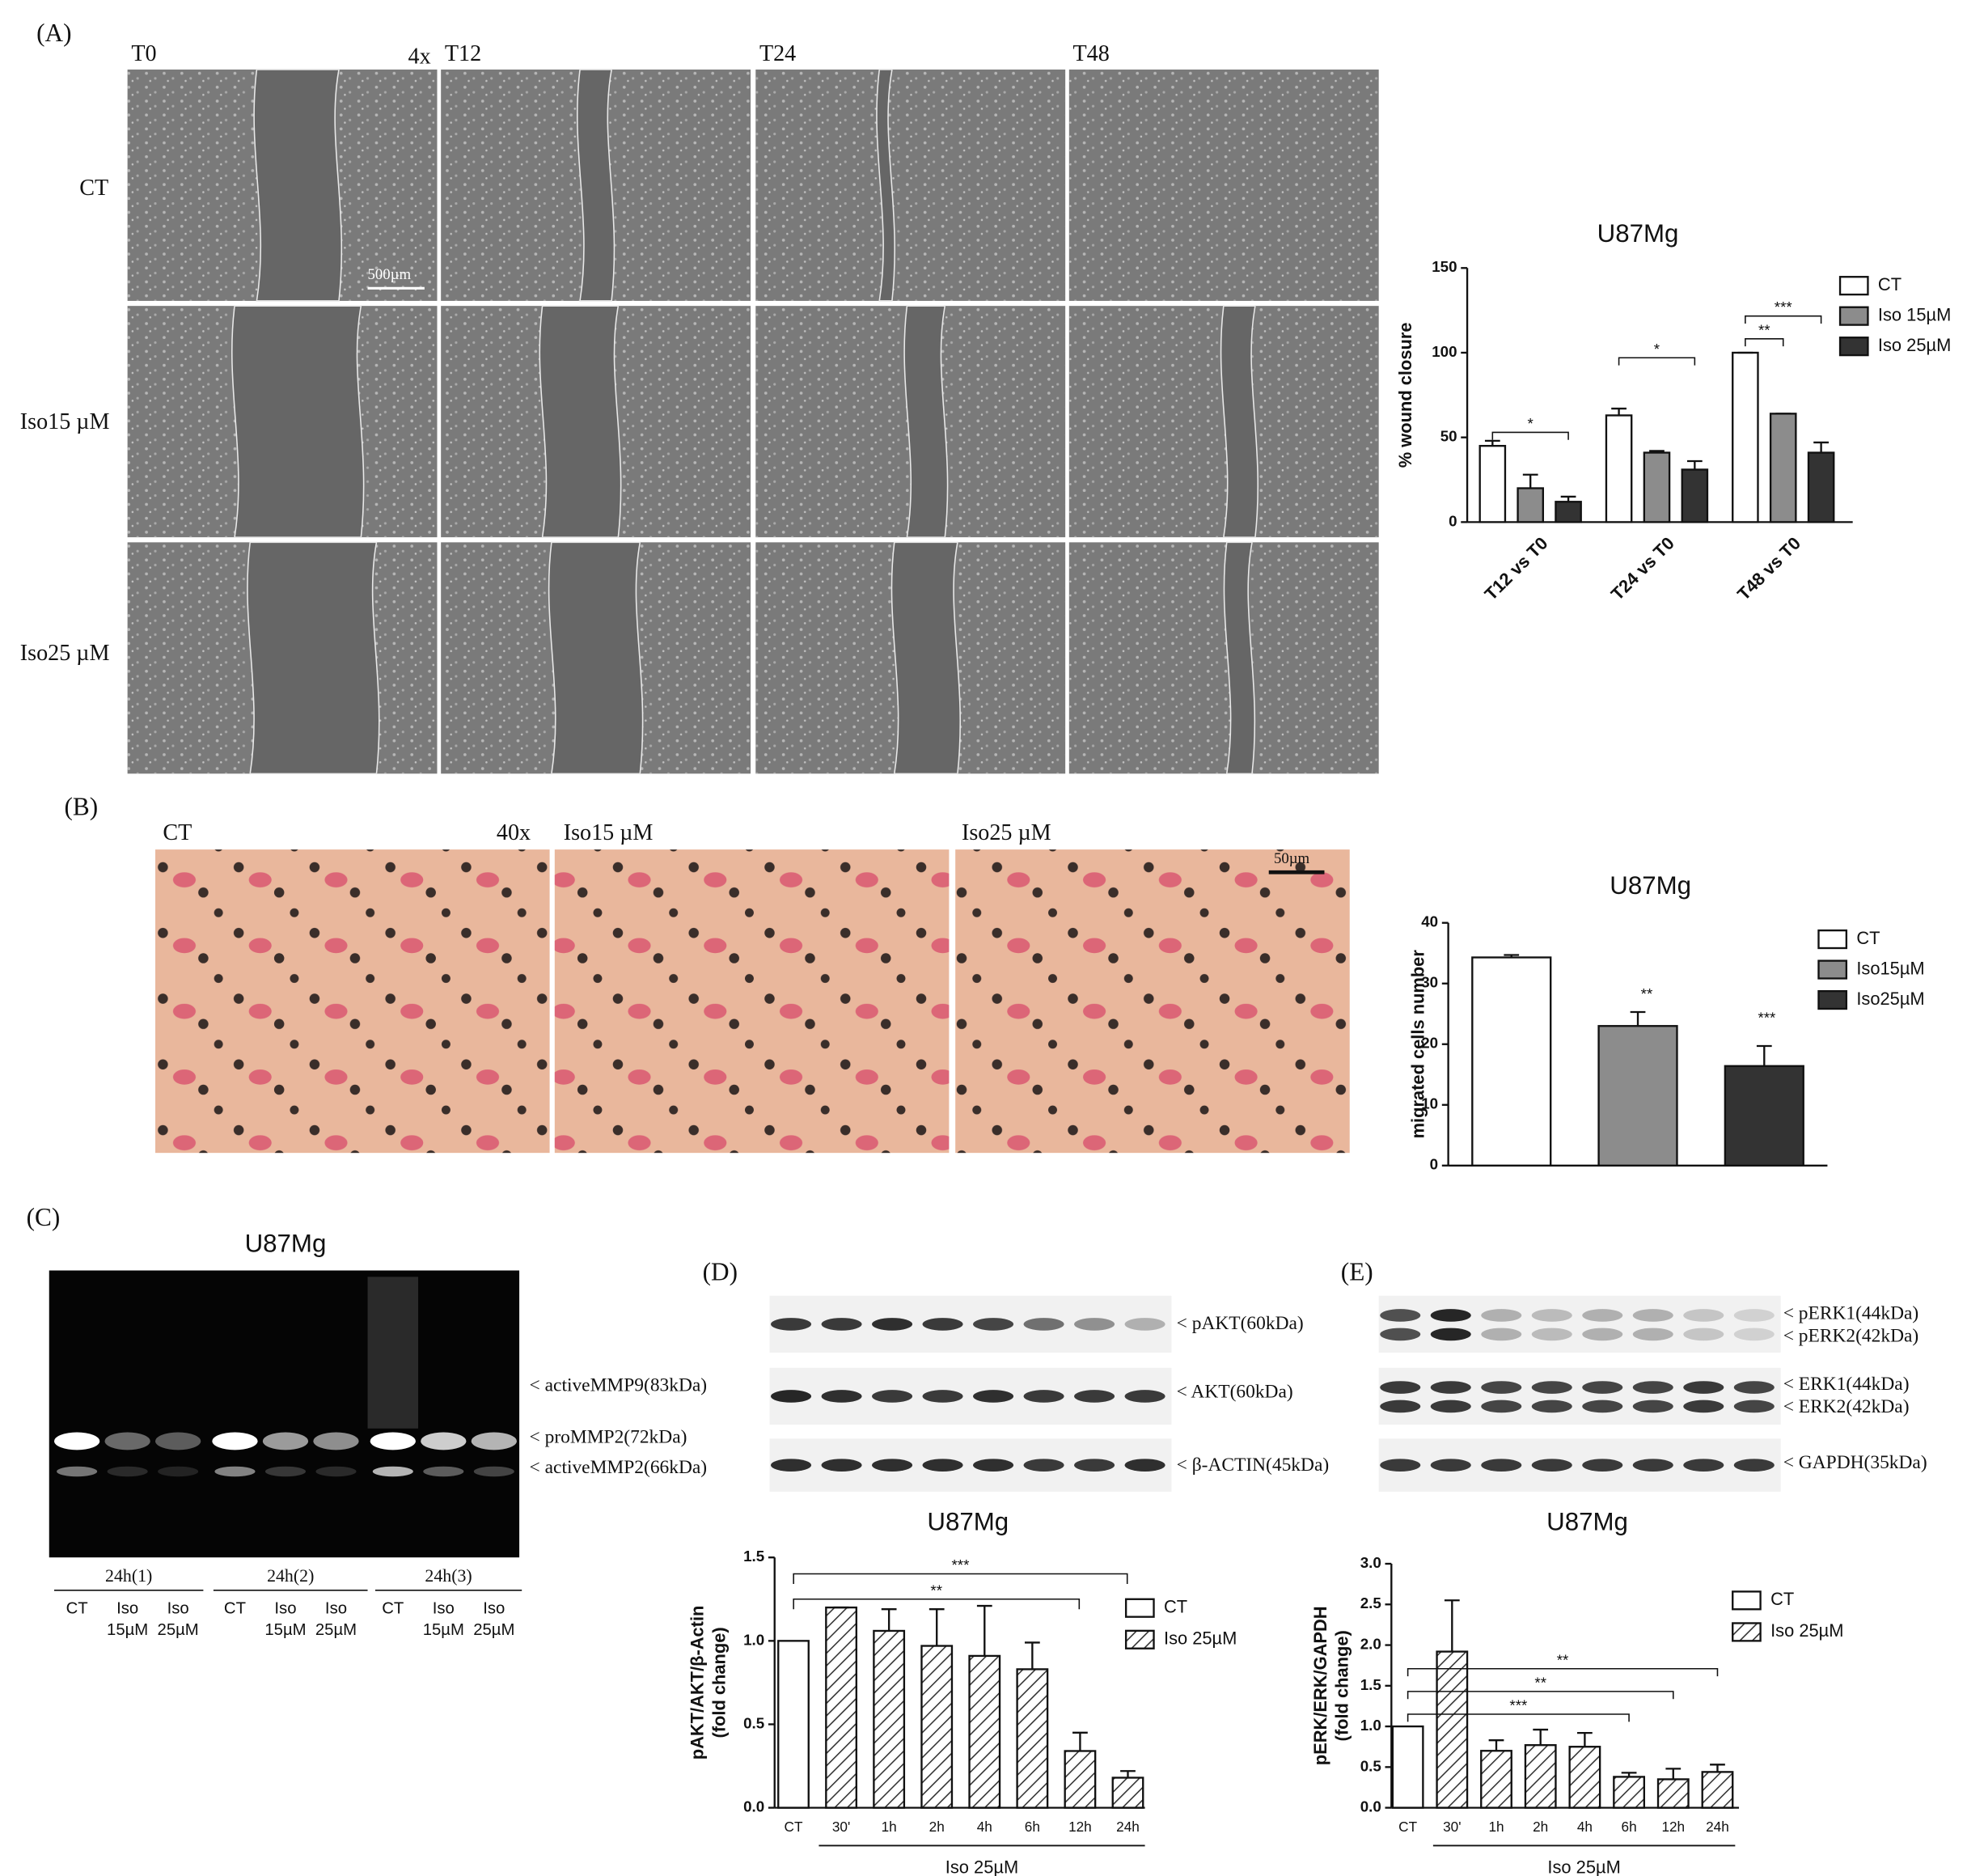 The height and width of the screenshot is (1876, 1984). What do you see at coordinates (285, 1630) in the screenshot?
I see `lane-label: 15µM` at bounding box center [285, 1630].